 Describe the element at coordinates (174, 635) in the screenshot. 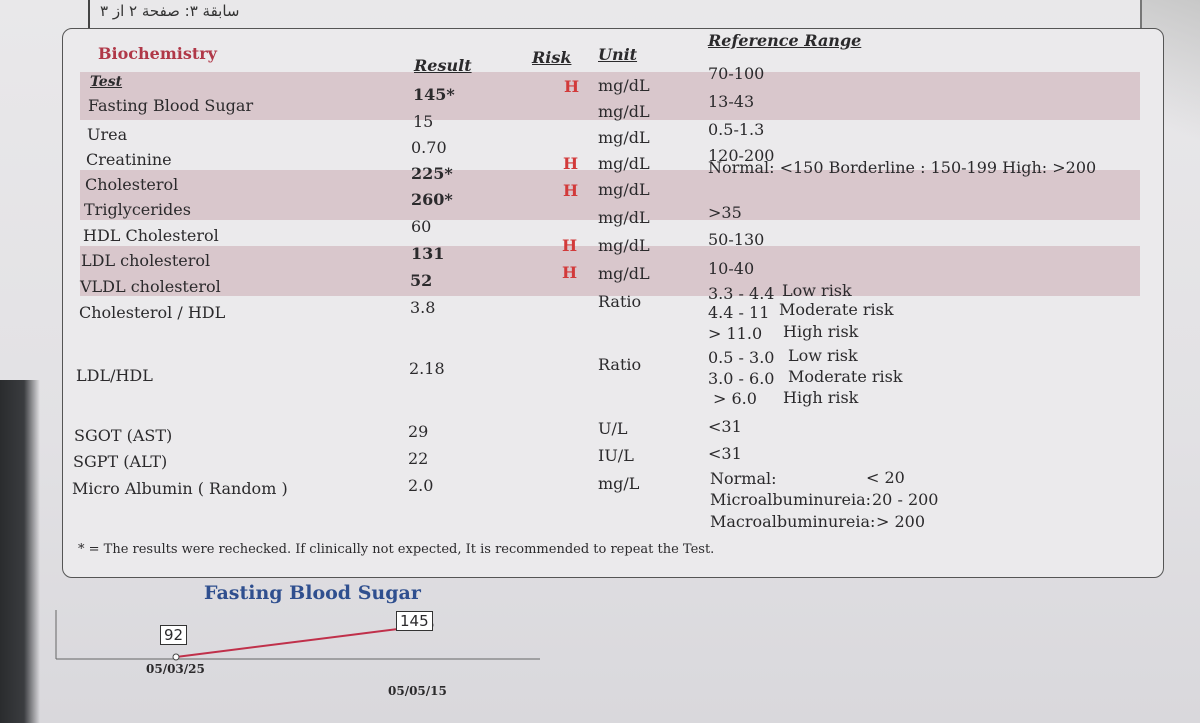

I see `data-label: 92` at that location.